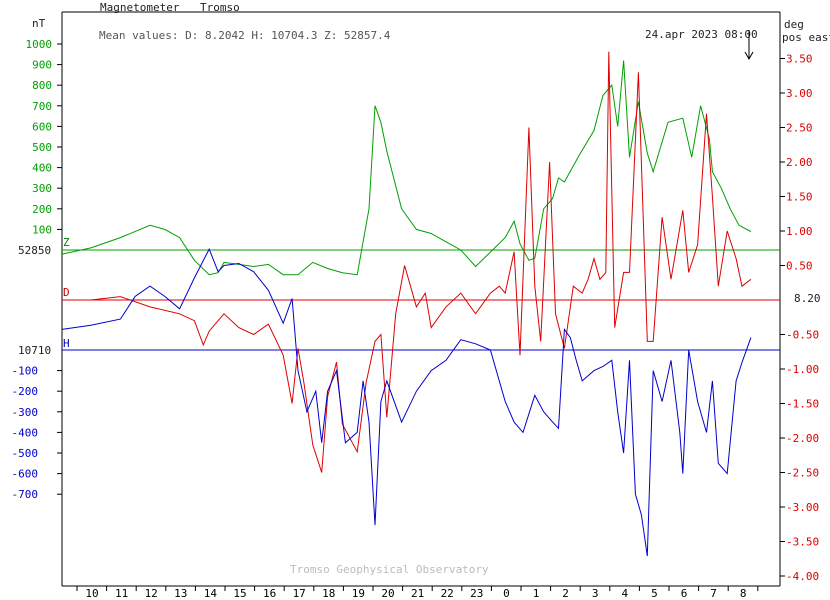 Image resolution: width=830 pixels, height=600 pixels. Describe the element at coordinates (624, 593) in the screenshot. I see `x-tick-label: 4` at that location.